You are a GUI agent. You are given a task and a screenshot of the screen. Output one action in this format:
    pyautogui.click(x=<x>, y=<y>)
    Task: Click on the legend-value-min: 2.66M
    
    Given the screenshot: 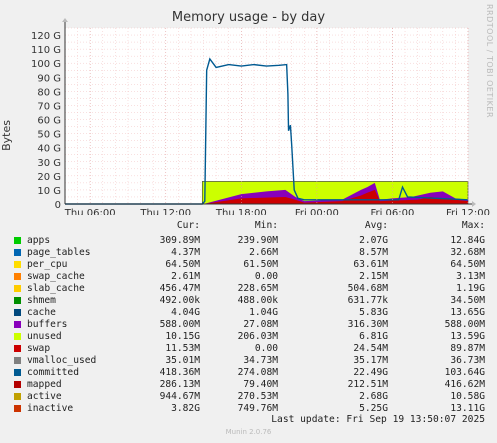 What is the action you would take?
    pyautogui.click(x=263, y=252)
    